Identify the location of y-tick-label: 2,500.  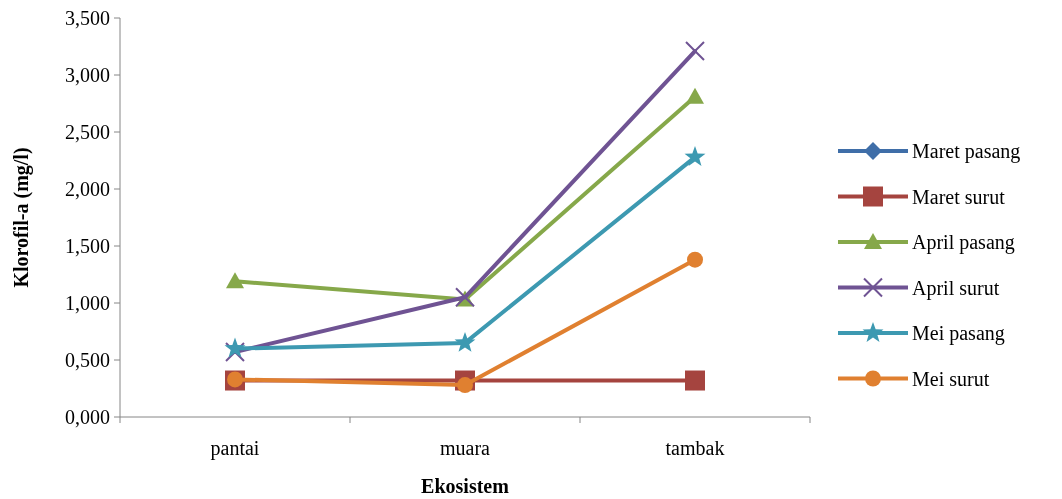
(87, 132).